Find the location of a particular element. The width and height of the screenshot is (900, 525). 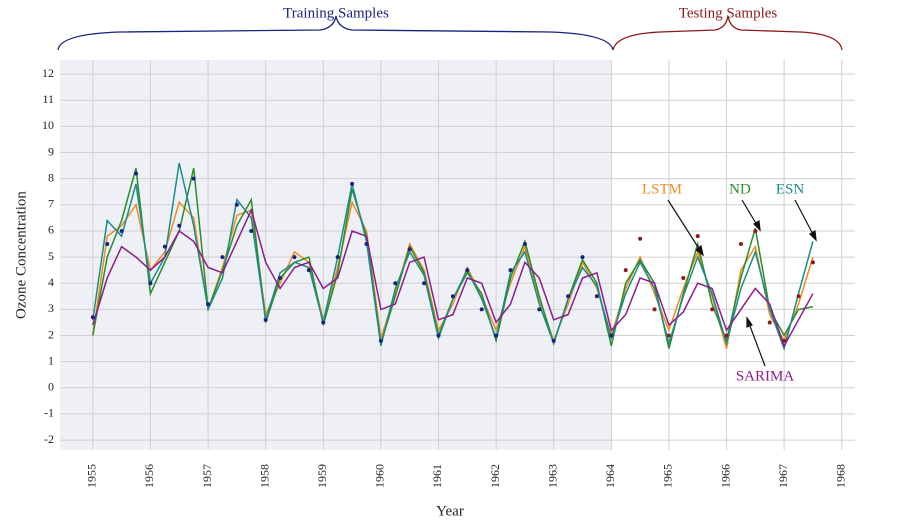

x-tick-label: 1961 is located at coordinates (437, 476).